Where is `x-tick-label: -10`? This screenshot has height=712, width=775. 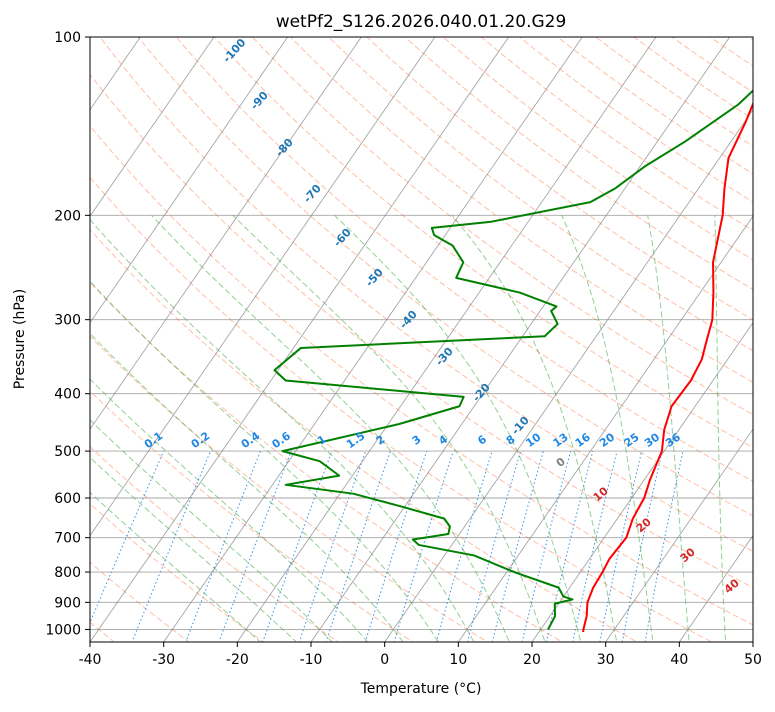
x-tick-label: -10 is located at coordinates (311, 660).